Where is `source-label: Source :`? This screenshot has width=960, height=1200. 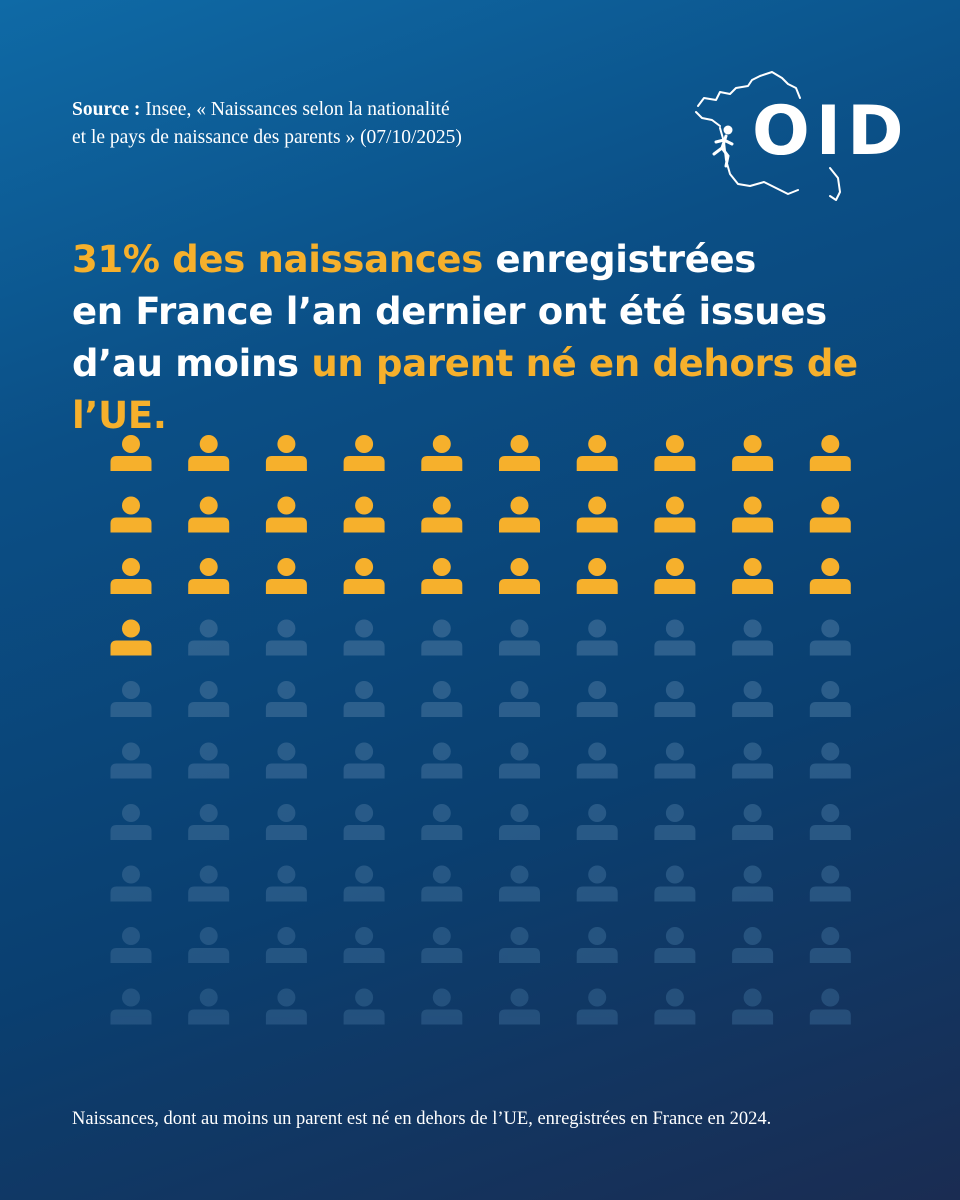
source-label: Source : is located at coordinates (106, 109).